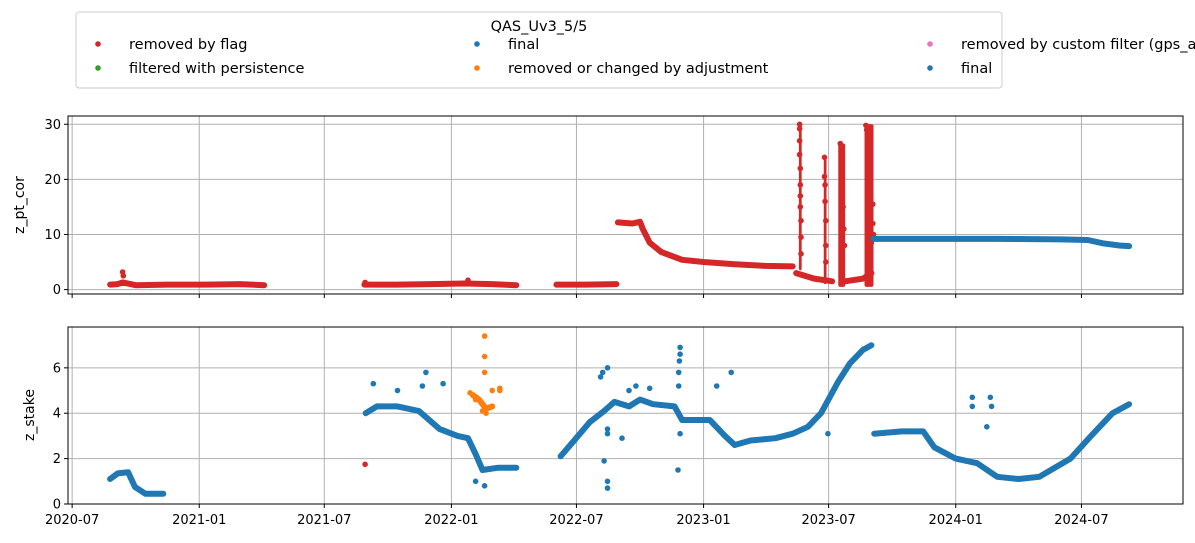  Describe the element at coordinates (703, 520) in the screenshot. I see `x-tick-label: 2023-01` at that location.